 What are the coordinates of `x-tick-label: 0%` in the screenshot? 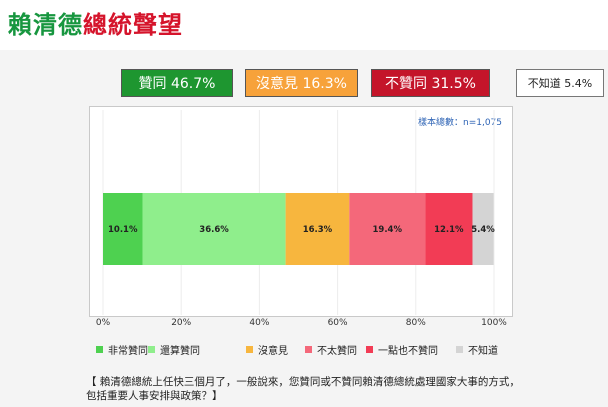 It's located at (103, 323).